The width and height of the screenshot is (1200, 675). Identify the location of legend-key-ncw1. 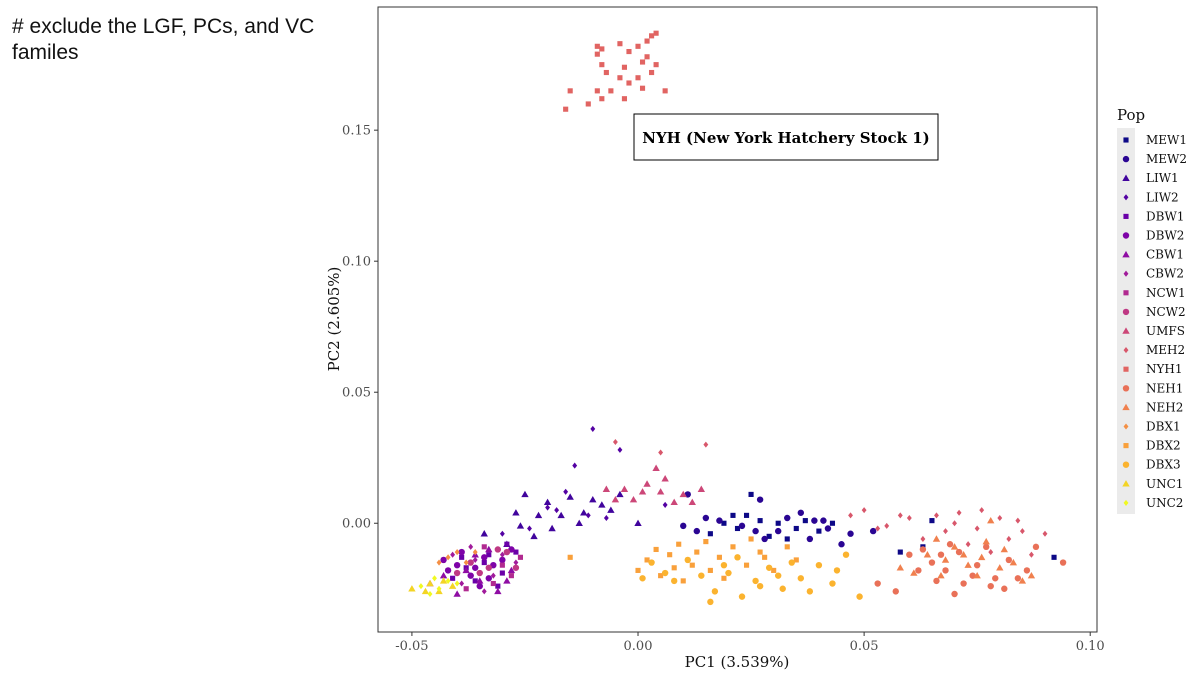
(1126, 293).